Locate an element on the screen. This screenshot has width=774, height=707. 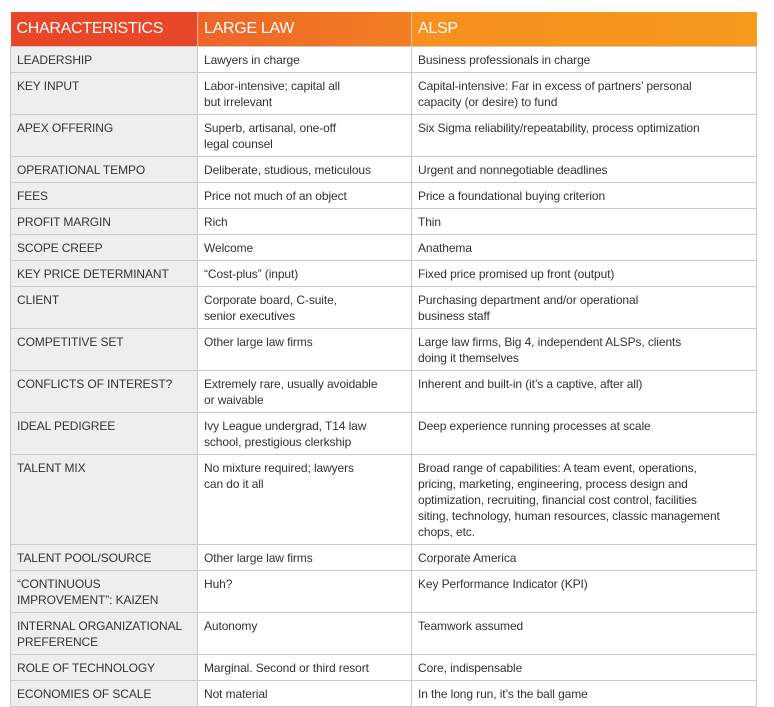
characteristic-cell: KEY INPUT is located at coordinates (104, 93).